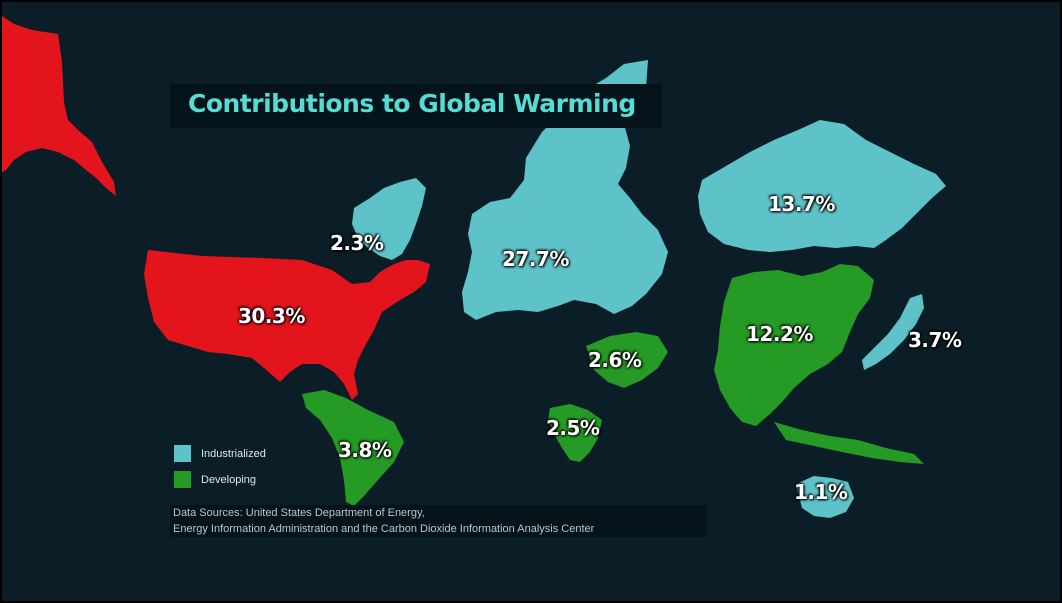  I want to click on legend-item-industrialized: Industrialized, so click(220, 453).